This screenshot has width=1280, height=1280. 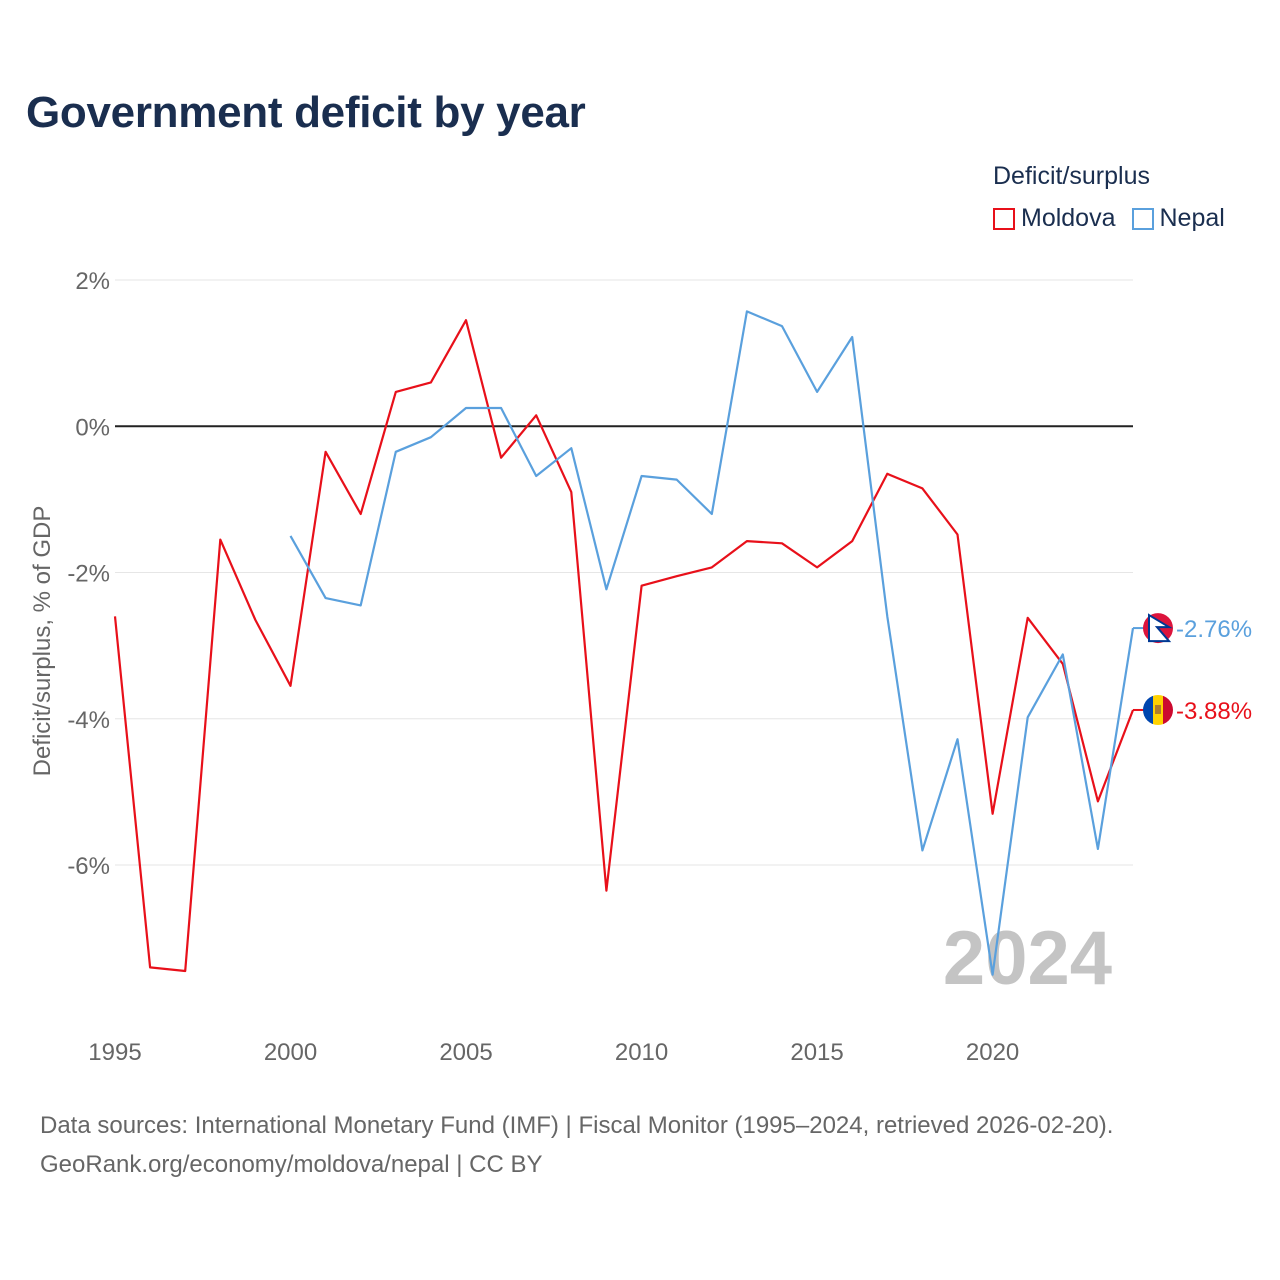 What do you see at coordinates (1004, 218) in the screenshot?
I see `legend-swatch-moldova` at bounding box center [1004, 218].